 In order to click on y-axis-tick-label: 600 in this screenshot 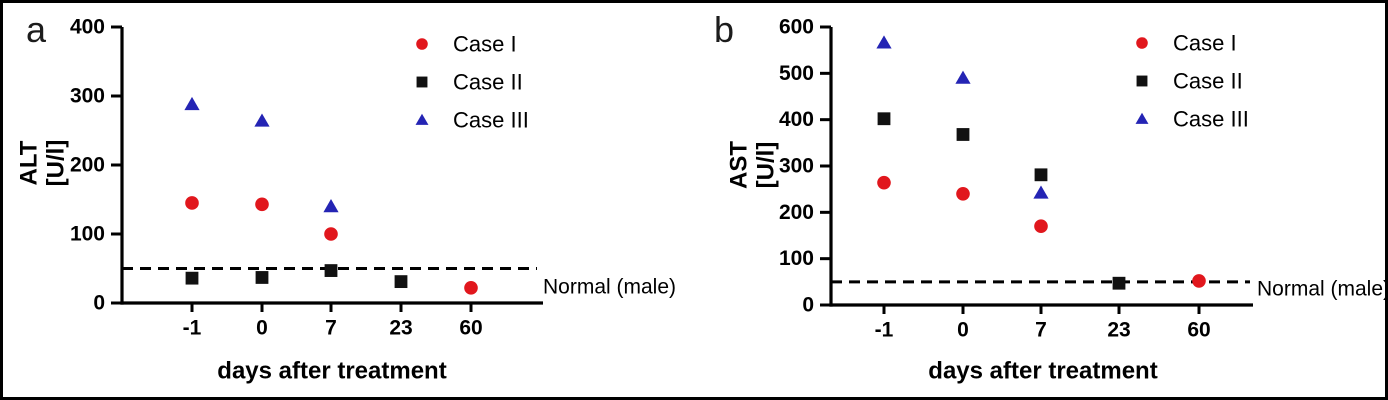, I will do `click(796, 27)`.